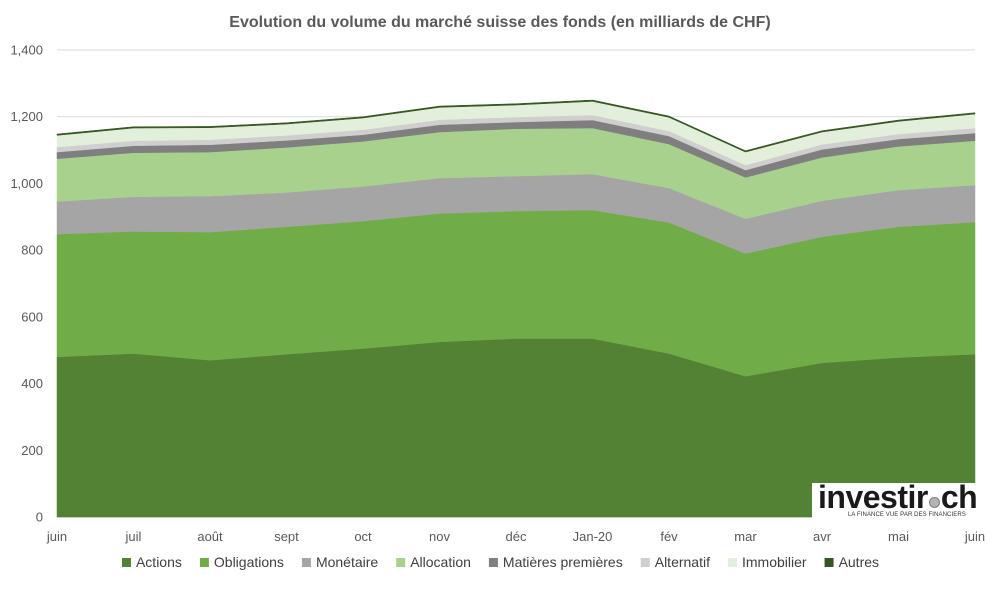 The width and height of the screenshot is (1001, 589). Describe the element at coordinates (249, 562) in the screenshot. I see `legend-label: Obligations` at that location.